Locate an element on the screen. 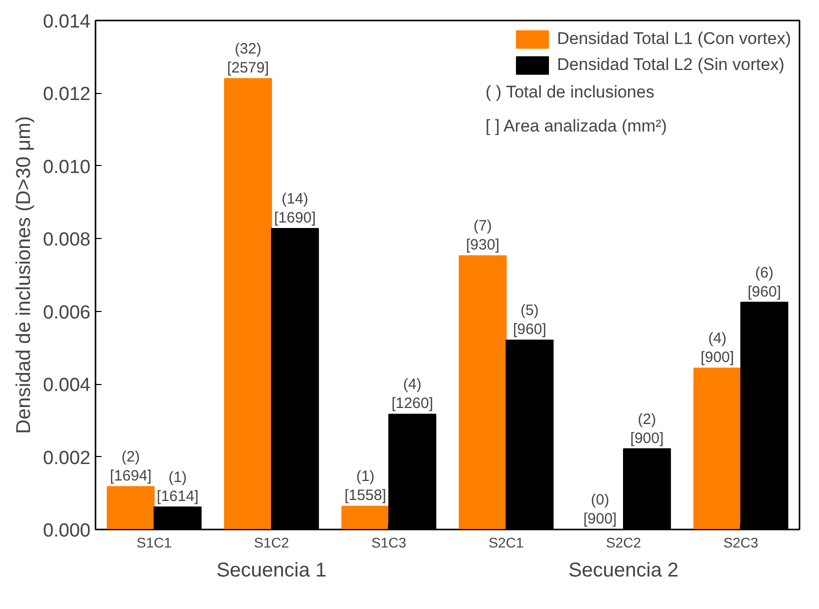 The image size is (819, 609). y-tick-label: 0.004 is located at coordinates (66, 385).